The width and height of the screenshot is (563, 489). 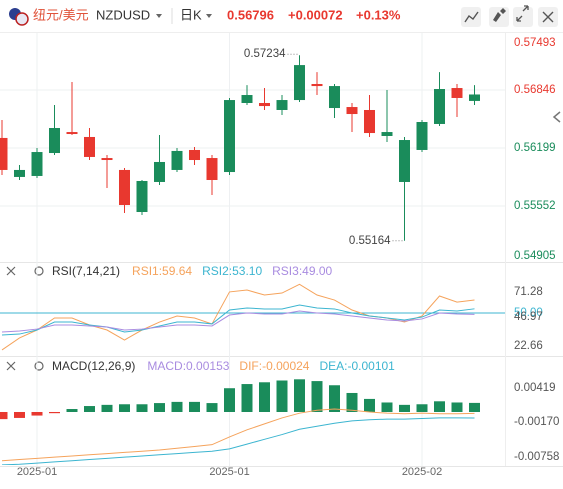 I want to click on y-tick-label: 0.57493, so click(x=535, y=43).